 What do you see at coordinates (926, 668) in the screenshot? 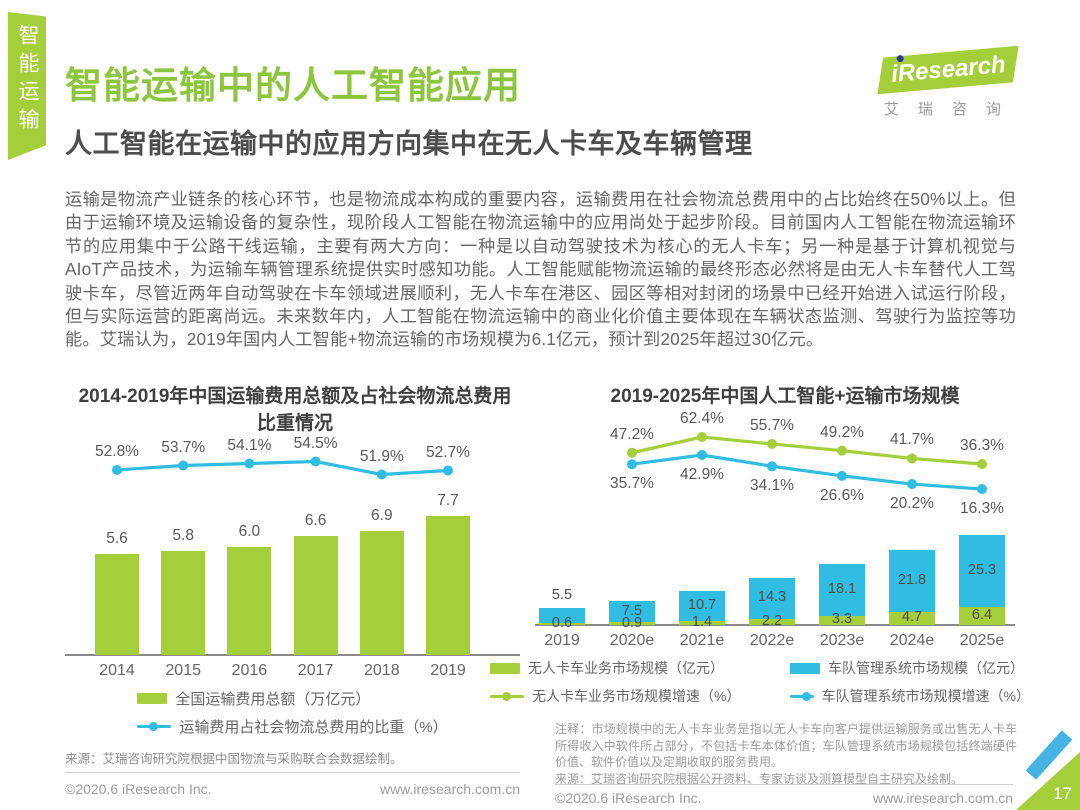
I see `legend-label: 车队管理系统市场规模（亿元）` at bounding box center [926, 668].